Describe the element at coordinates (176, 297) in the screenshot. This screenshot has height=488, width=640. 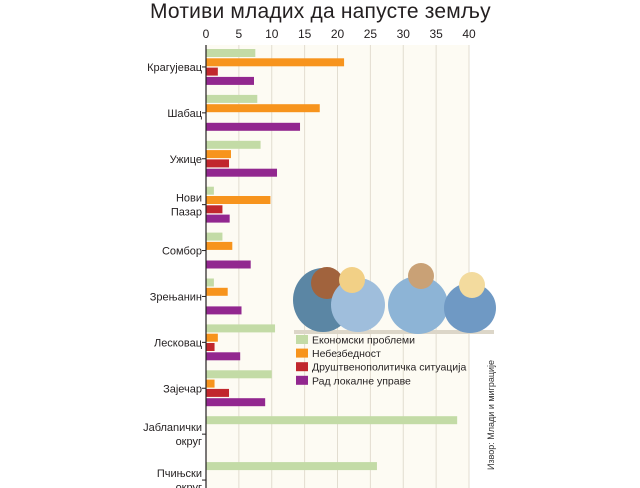
I see `category-label: Зрењанин` at that location.